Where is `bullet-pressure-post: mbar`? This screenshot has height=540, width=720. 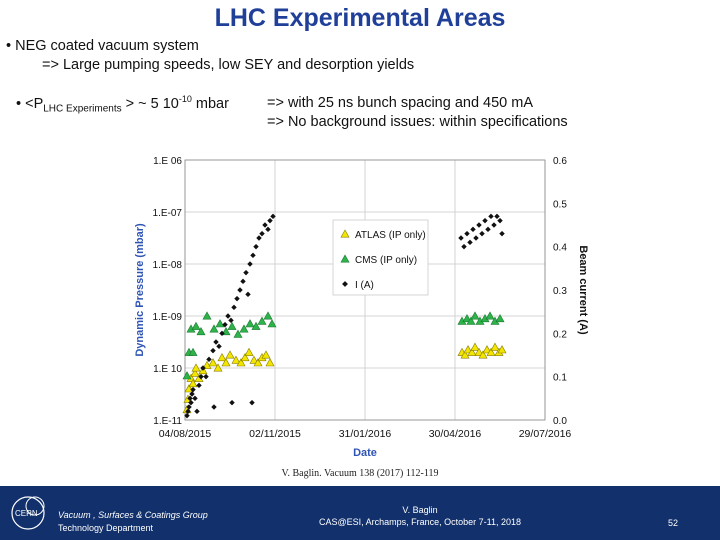
bullet-pressure-post: mbar is located at coordinates (210, 103).